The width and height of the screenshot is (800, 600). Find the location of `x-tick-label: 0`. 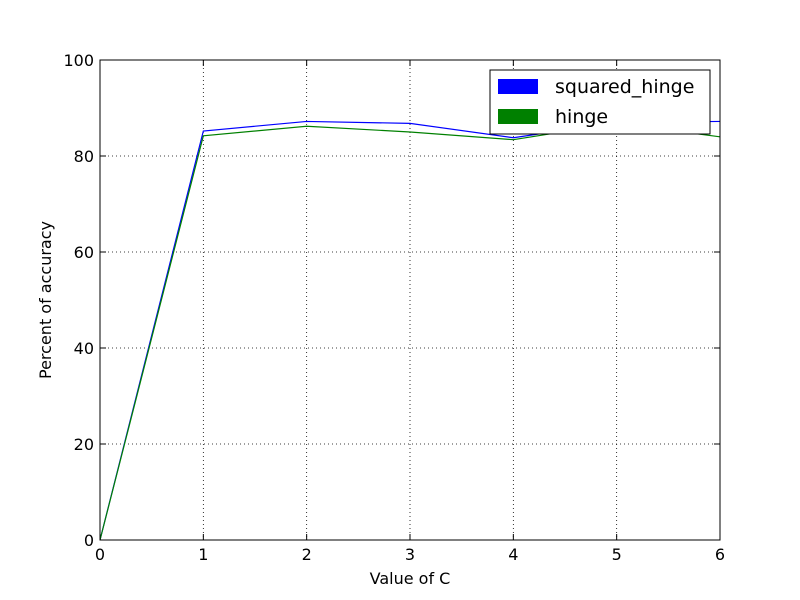

x-tick-label: 0 is located at coordinates (100, 554).